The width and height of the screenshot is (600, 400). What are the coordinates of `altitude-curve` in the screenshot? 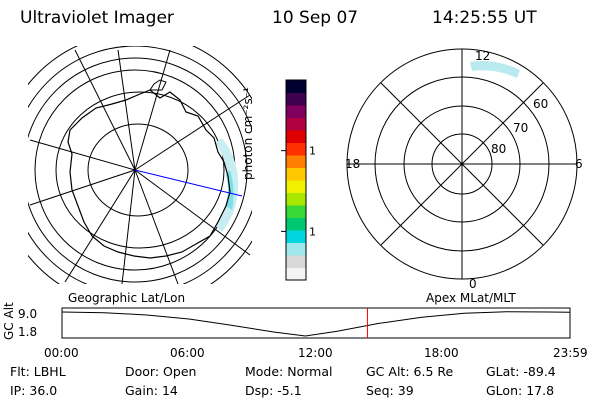 It's located at (316, 324).